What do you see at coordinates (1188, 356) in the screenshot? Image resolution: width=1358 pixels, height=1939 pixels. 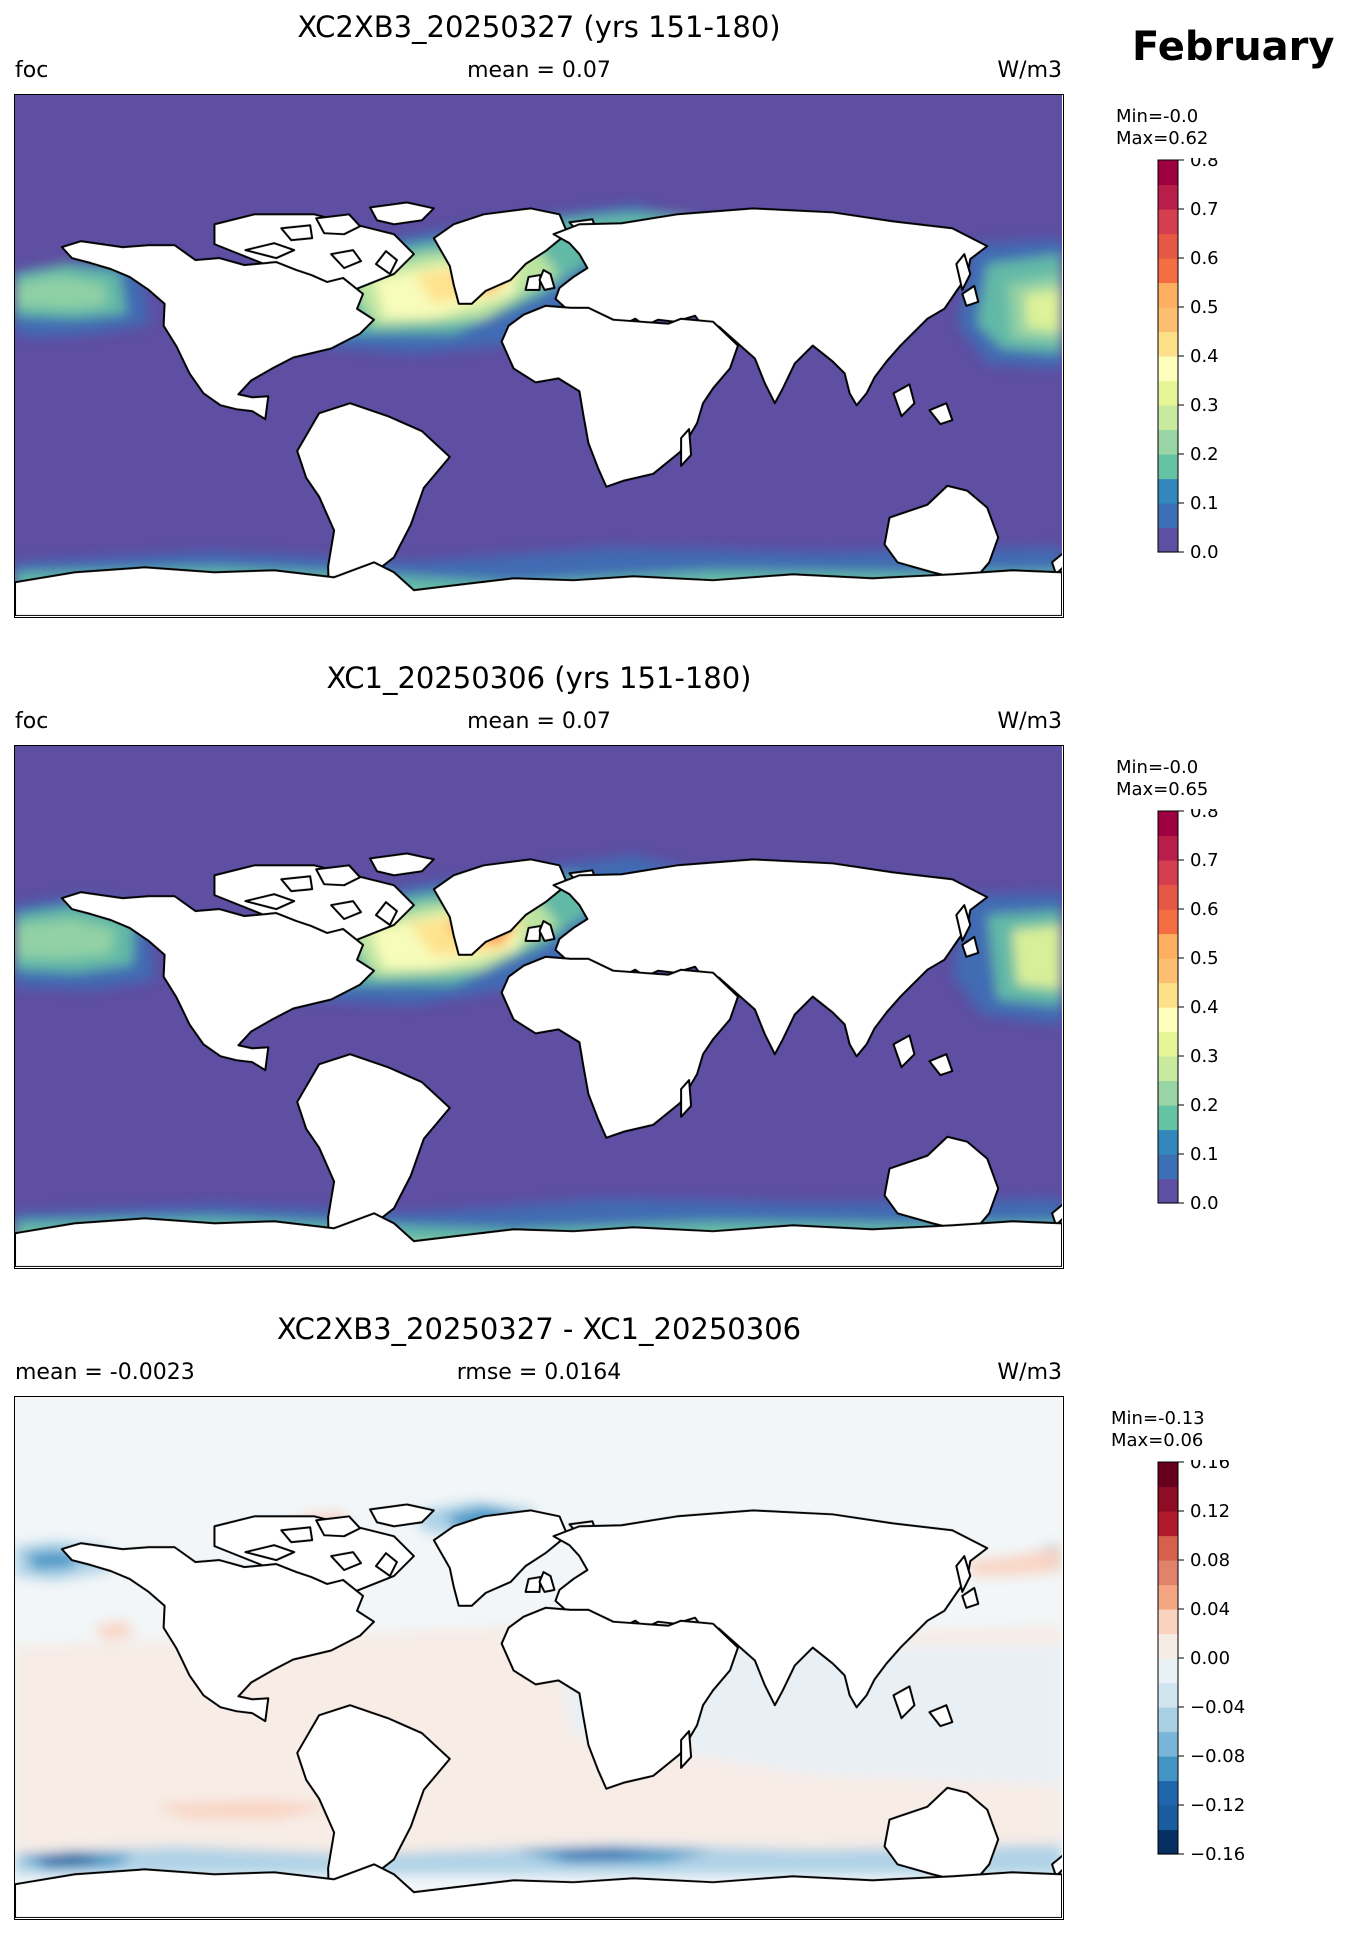 I see `panel-1-colorbar-scale: 0.0 0.1 0.2 0.3 0.4 0.5 0.6 0.7 0.8` at bounding box center [1188, 356].